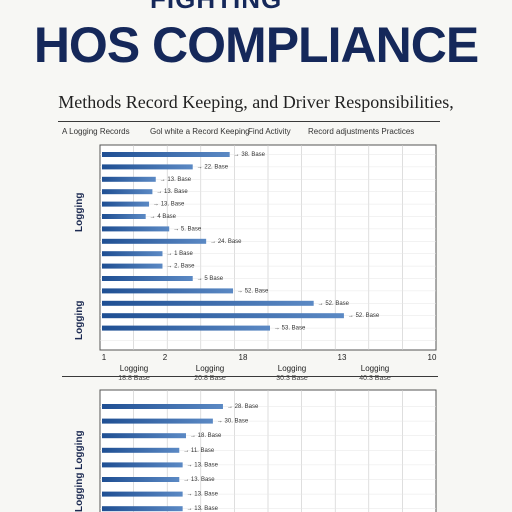 The image size is (512, 512). What do you see at coordinates (249, 121) in the screenshot?
I see `subtitle-rule` at bounding box center [249, 121].